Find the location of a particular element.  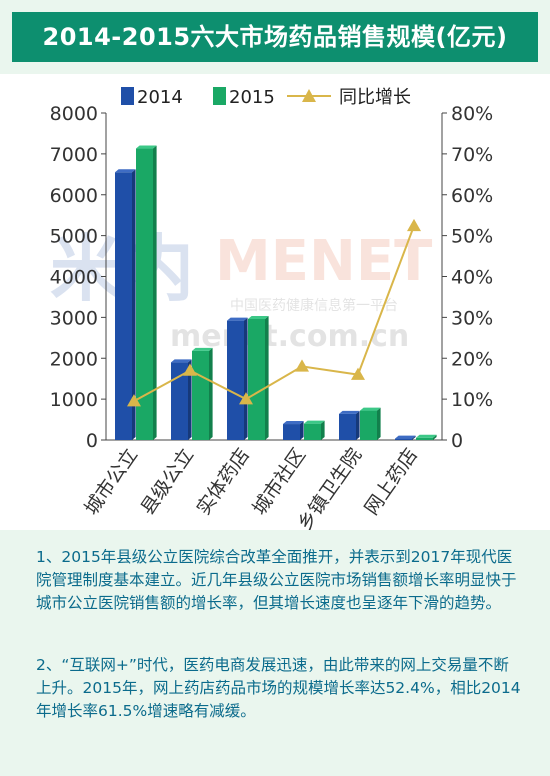

chart-title: 2014-2015六大市场药品销售规模(亿元) is located at coordinates (275, 37).